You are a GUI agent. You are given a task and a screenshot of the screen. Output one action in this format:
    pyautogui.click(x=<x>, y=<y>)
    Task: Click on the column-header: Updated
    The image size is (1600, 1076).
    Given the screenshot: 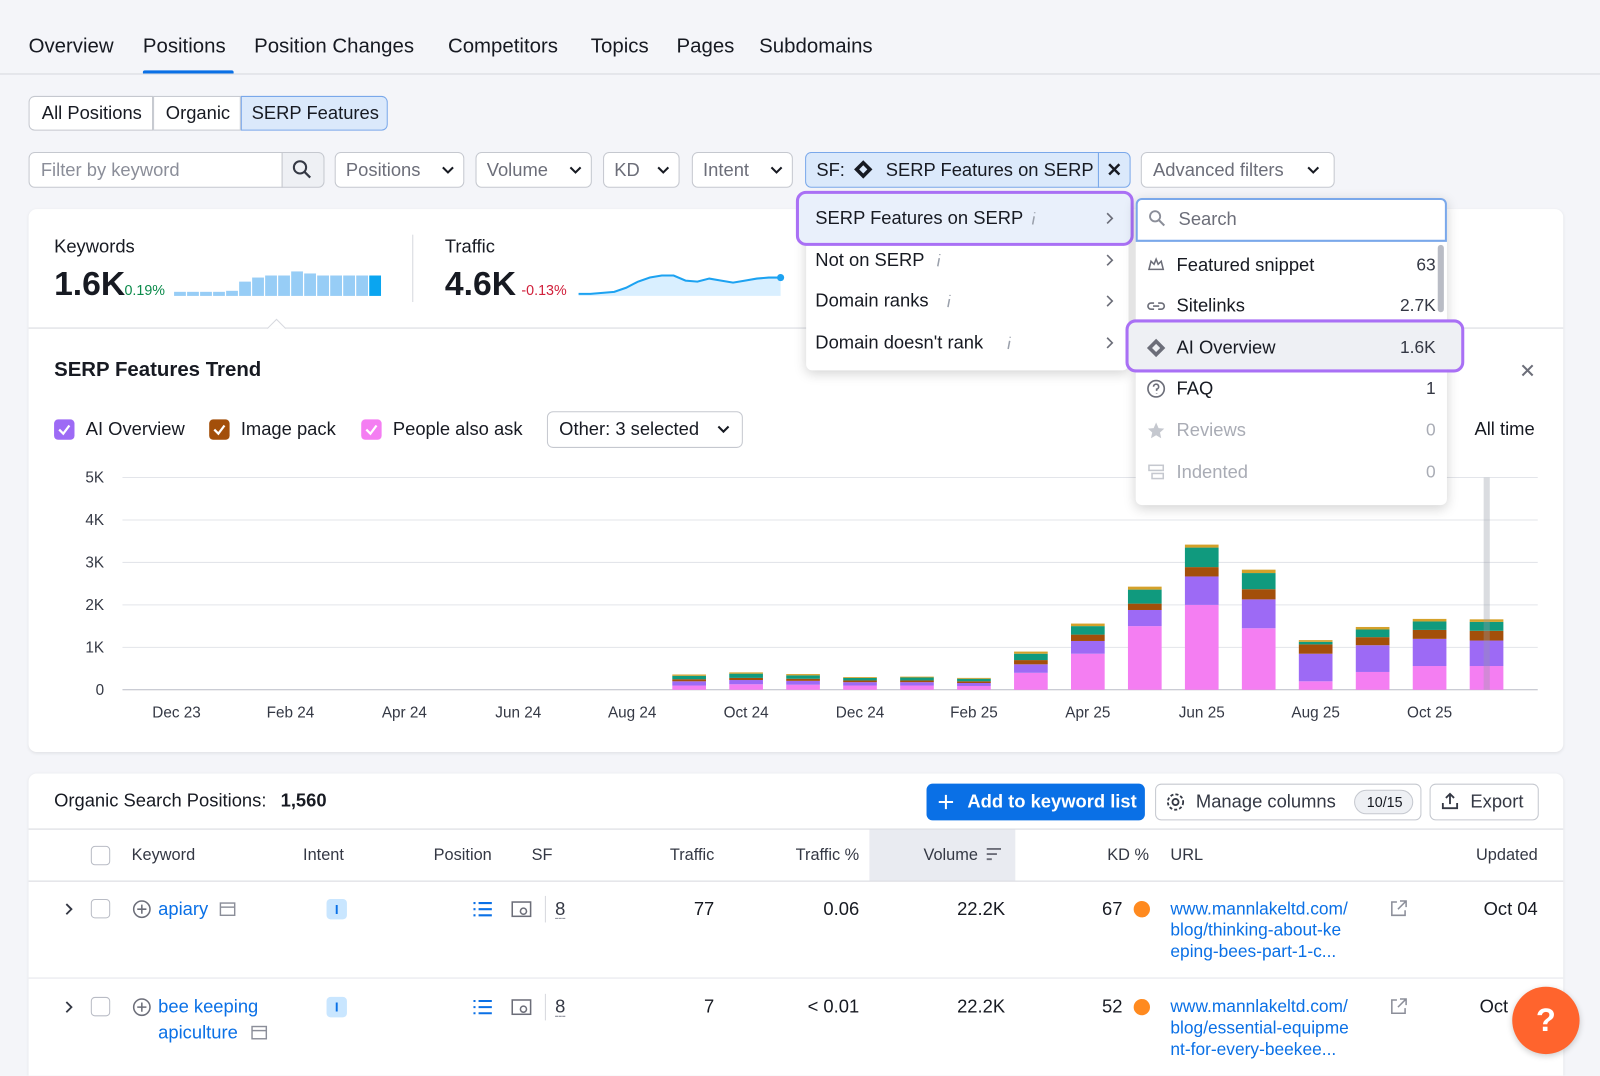 What is the action you would take?
    pyautogui.click(x=1507, y=856)
    